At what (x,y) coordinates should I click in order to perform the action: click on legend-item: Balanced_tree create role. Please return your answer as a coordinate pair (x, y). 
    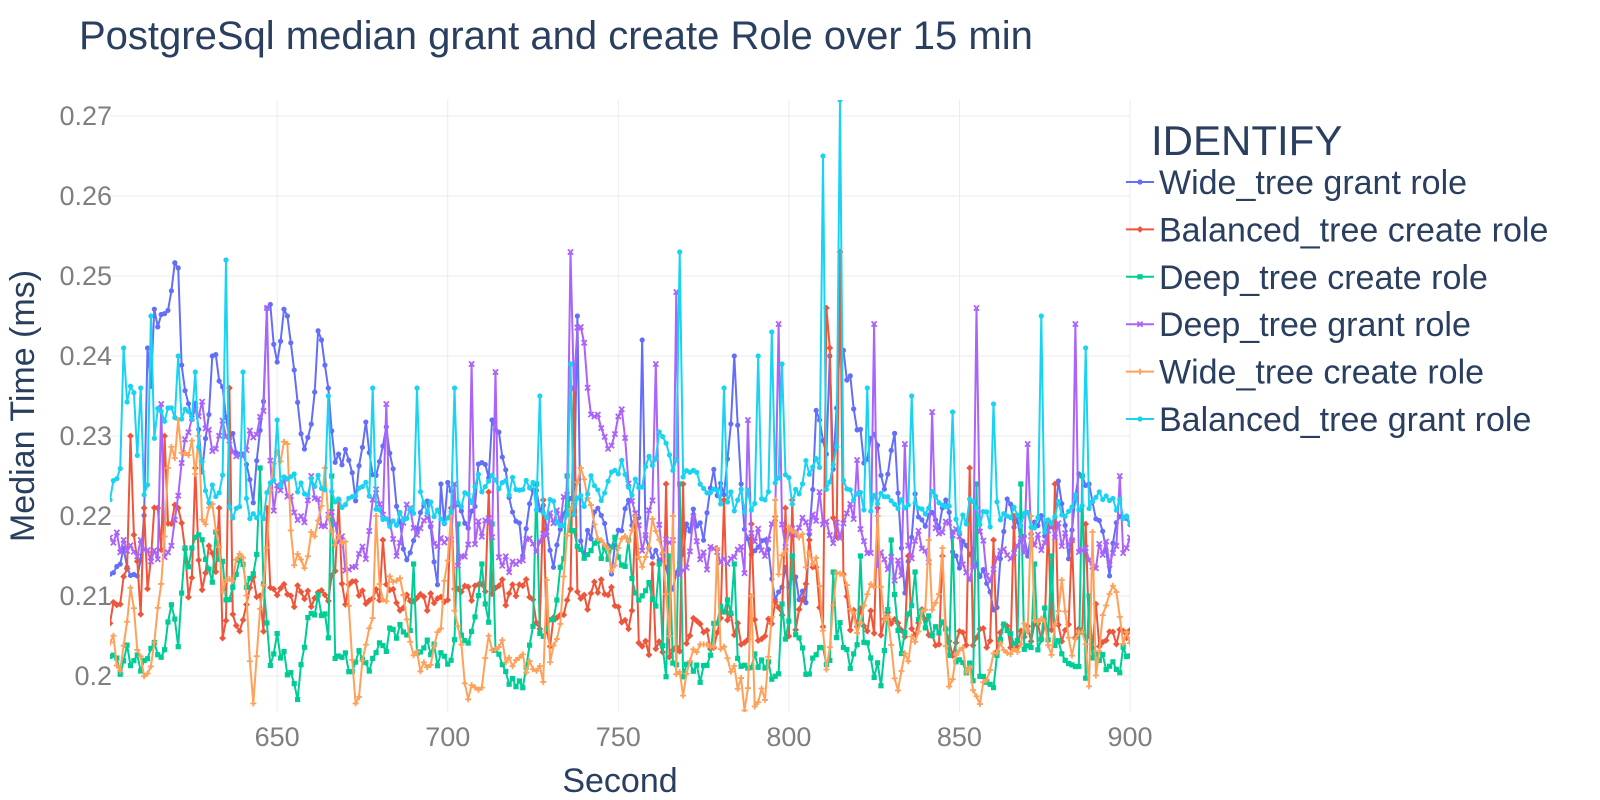
    Looking at the image, I should click on (1337, 230).